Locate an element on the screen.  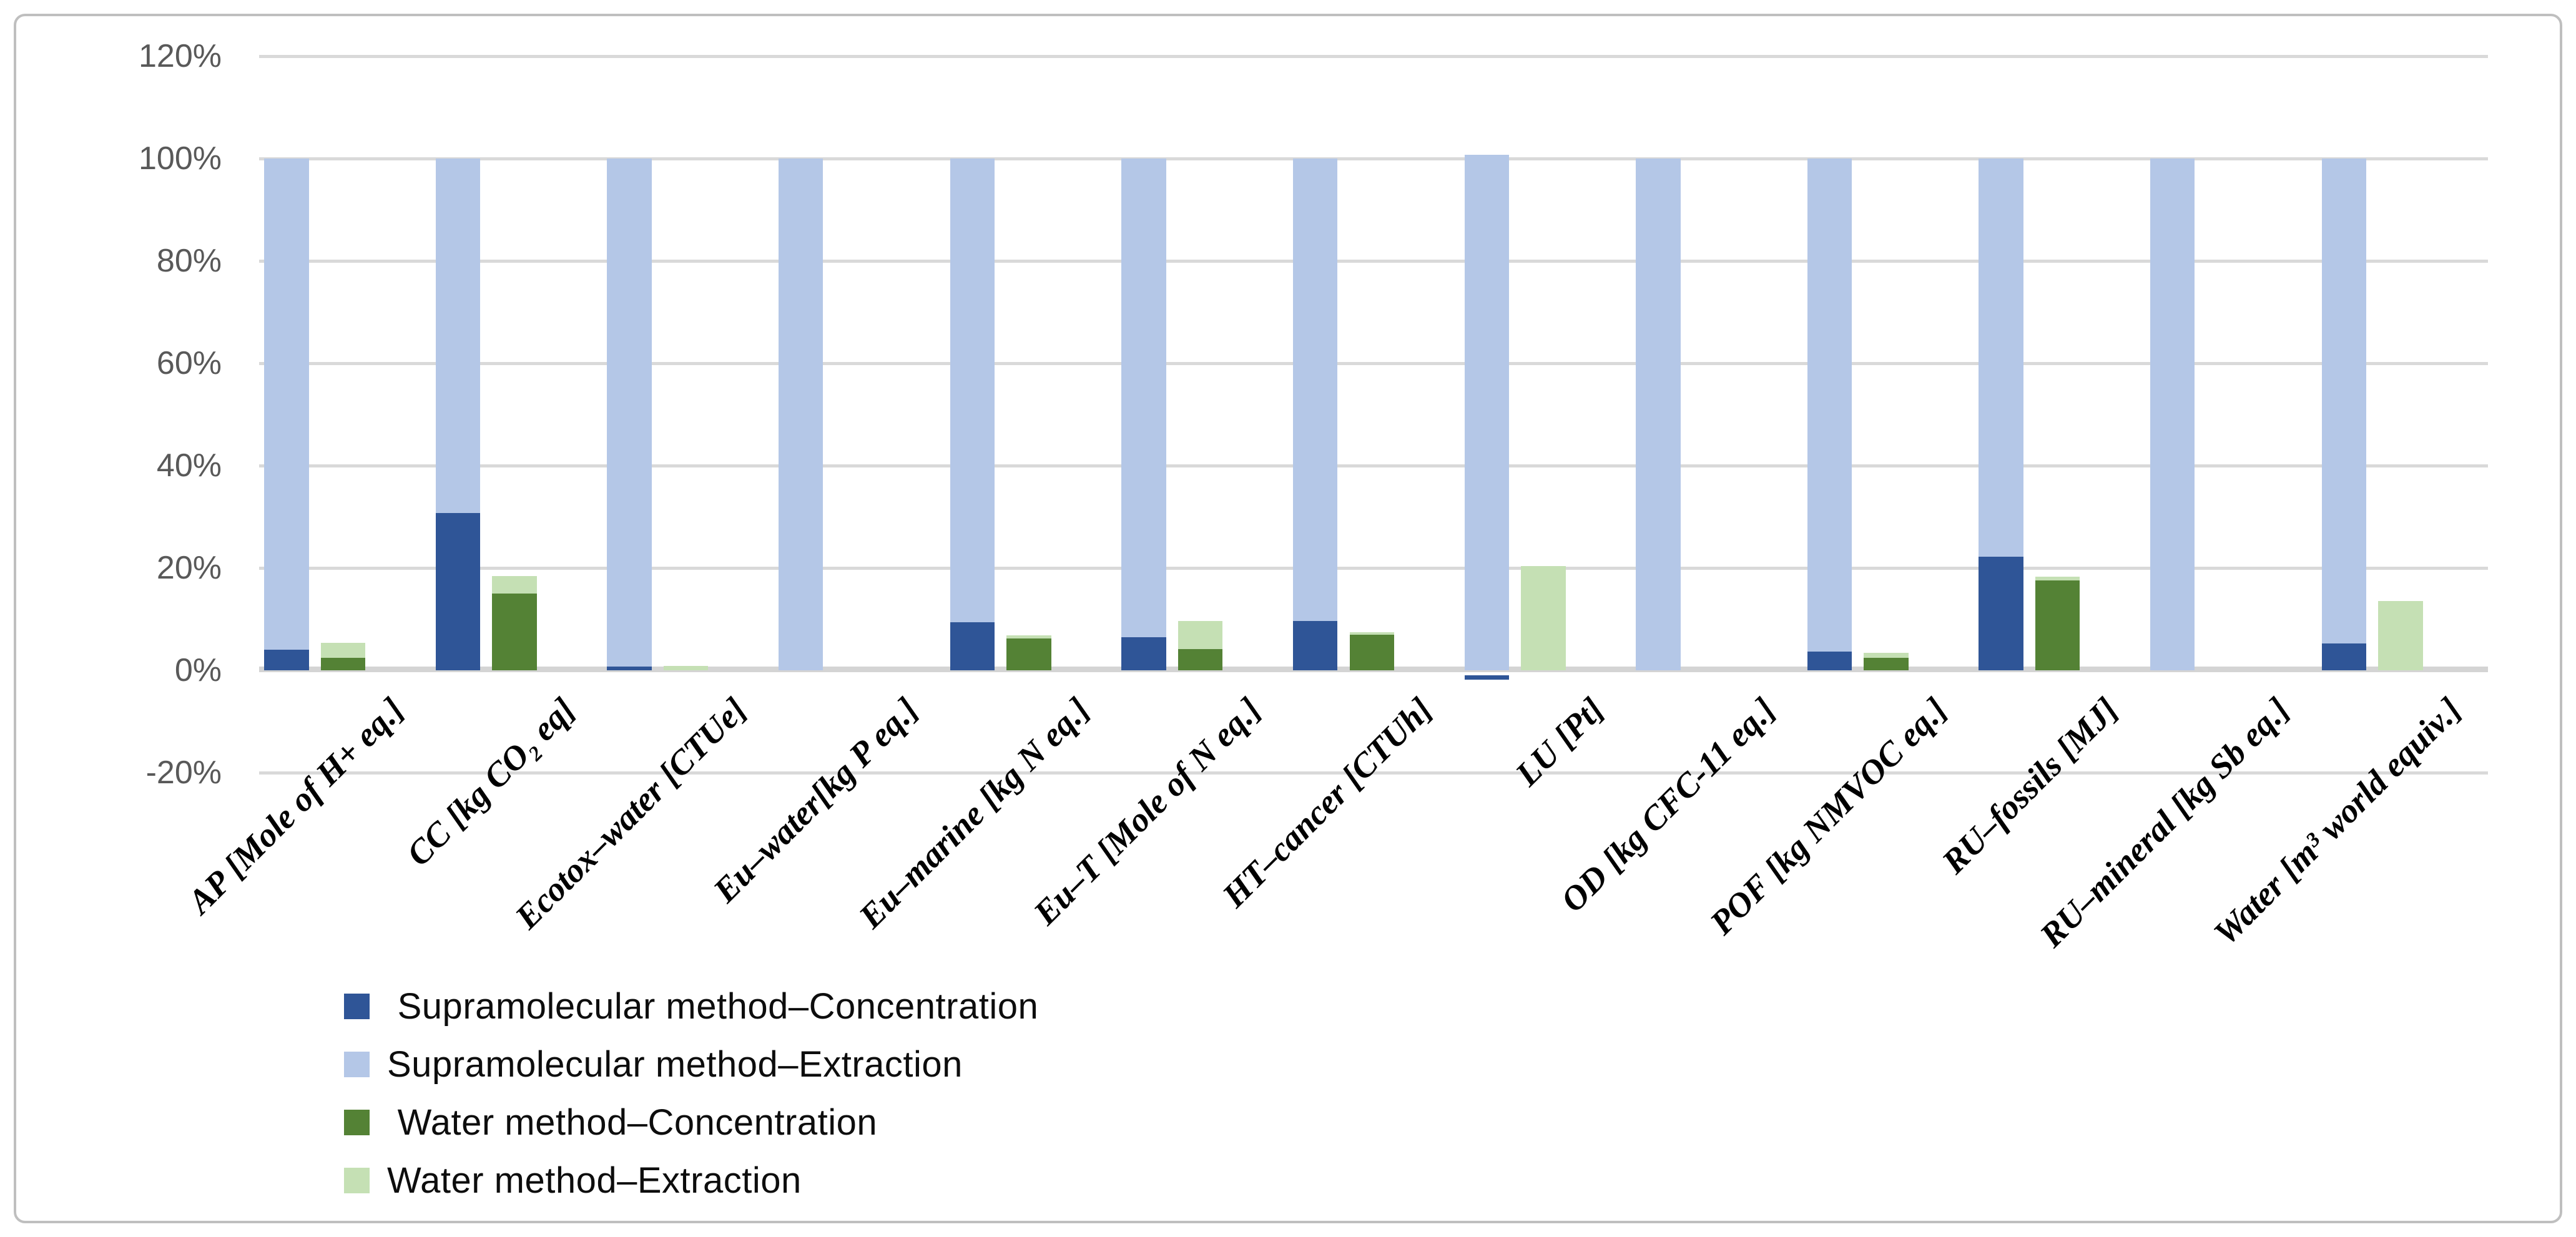
bar-group-ecotox-water-ctue is located at coordinates (688, 414).